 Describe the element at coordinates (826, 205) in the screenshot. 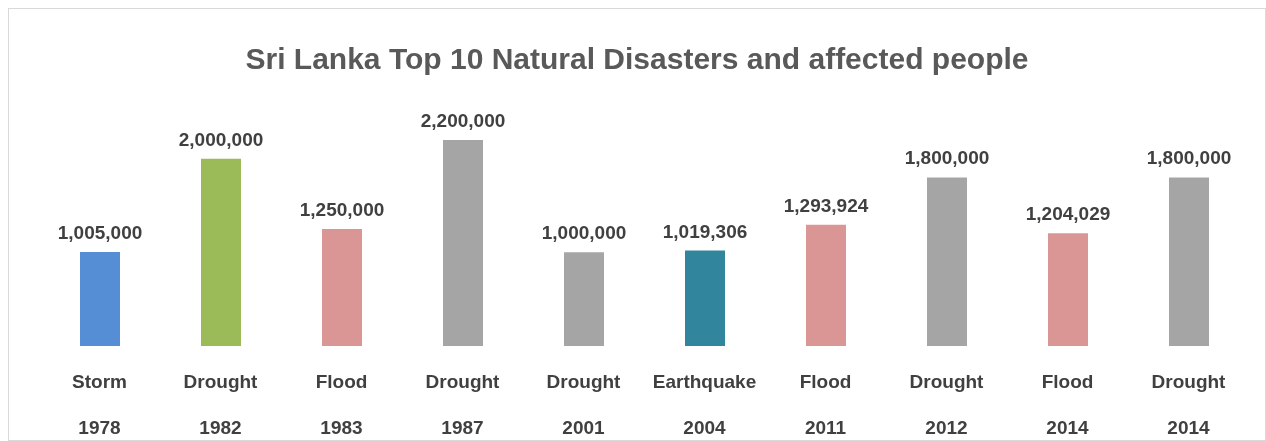

I see `data-label: 1,293,924` at that location.